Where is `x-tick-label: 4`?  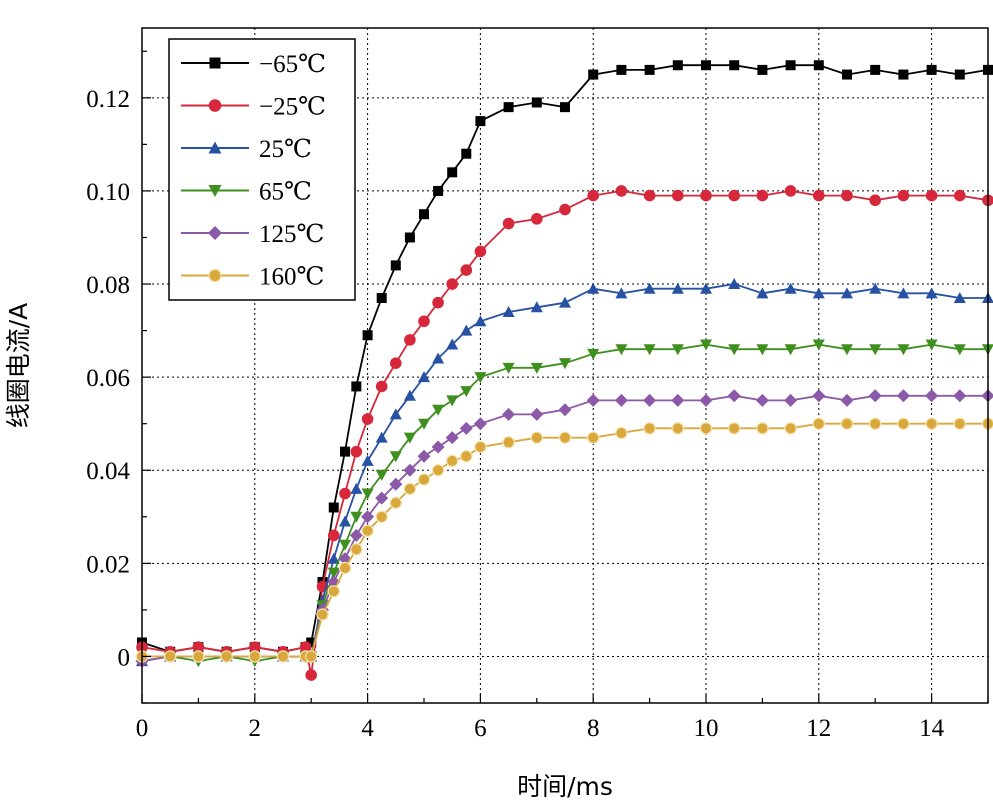 x-tick-label: 4 is located at coordinates (367, 728).